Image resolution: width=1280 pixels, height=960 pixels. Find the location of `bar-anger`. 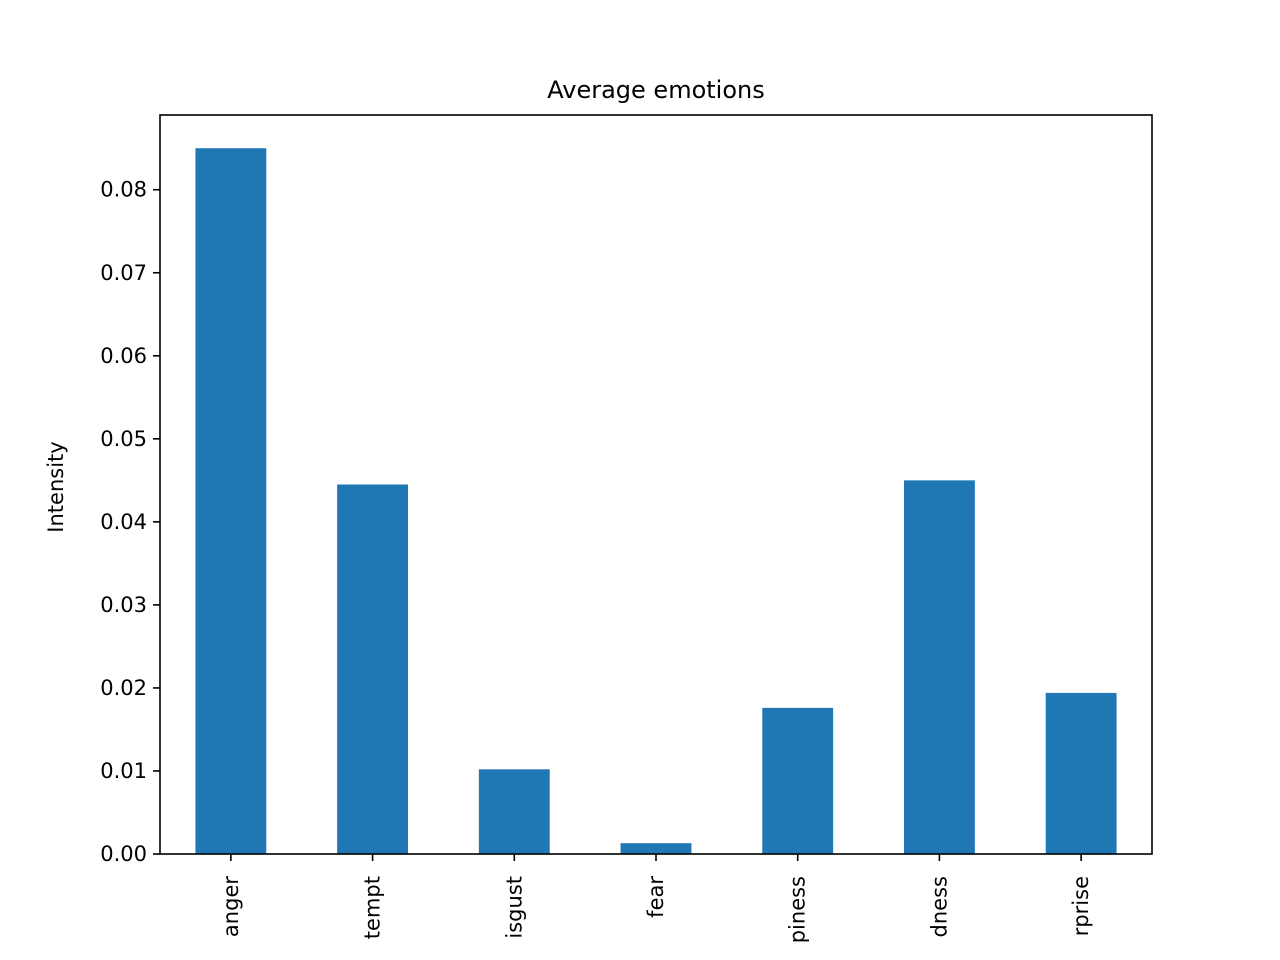

bar-anger is located at coordinates (231, 501).